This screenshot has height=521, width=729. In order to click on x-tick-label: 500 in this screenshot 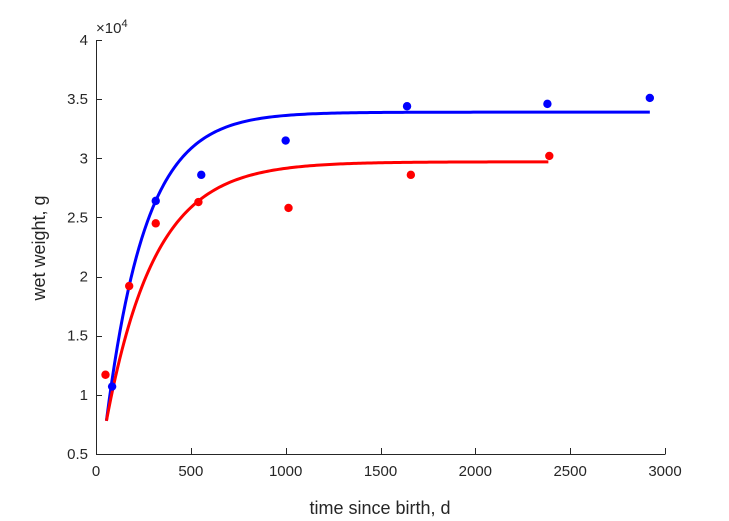, I will do `click(190, 471)`.